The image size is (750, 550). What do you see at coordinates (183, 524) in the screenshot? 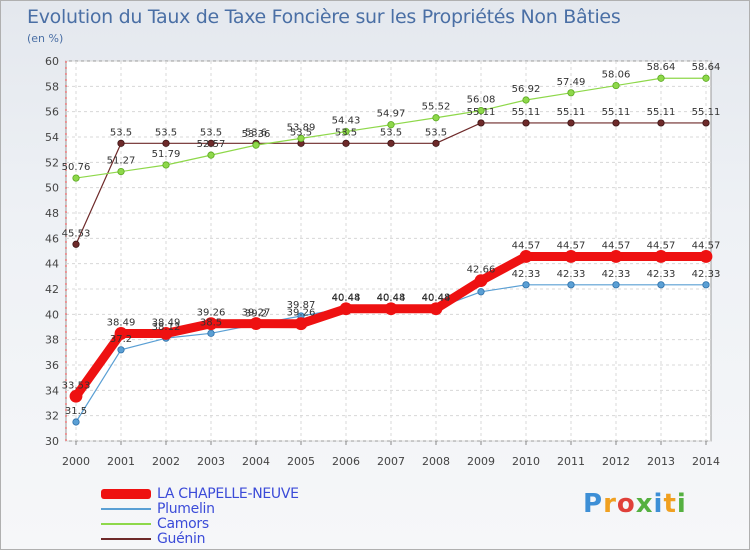
I see `legend-label-series-2: Camors` at bounding box center [183, 524].